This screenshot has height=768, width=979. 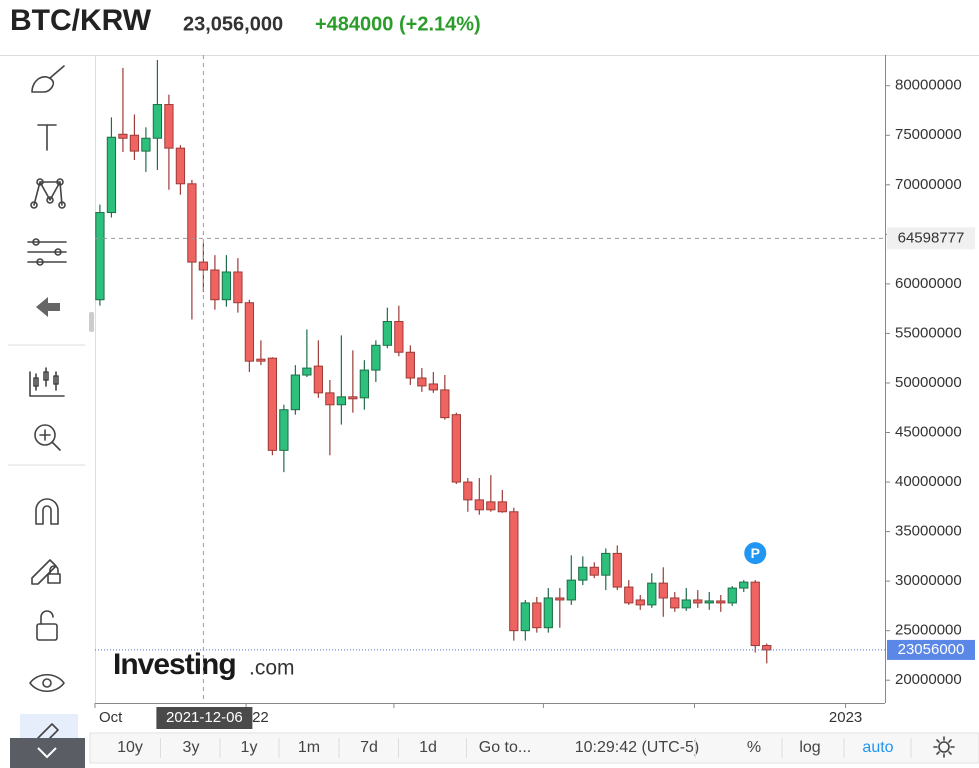 What do you see at coordinates (81, 20) in the screenshot?
I see `symbol-title: BTC/KRW` at bounding box center [81, 20].